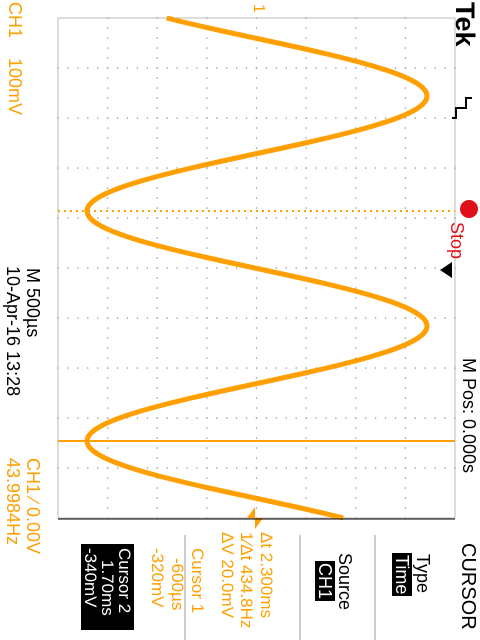 This screenshot has height=640, width=480. I want to click on timebase-label: M 500µs, so click(33, 303).